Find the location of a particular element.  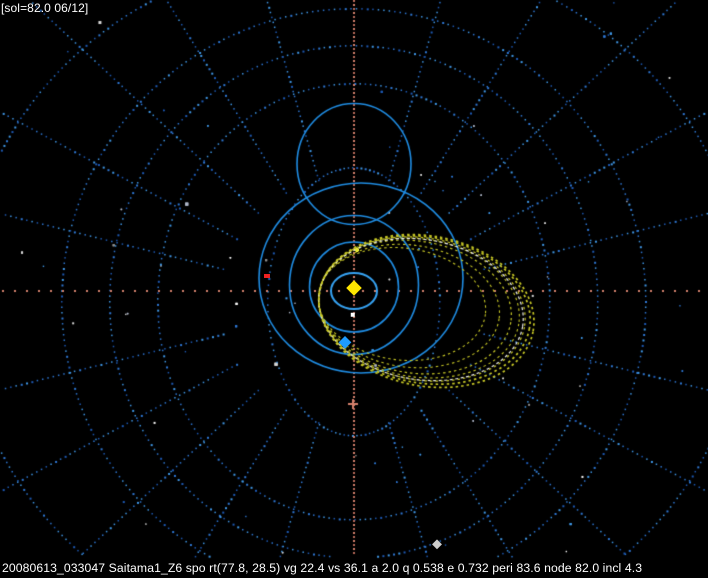

red-tick-marker is located at coordinates (267, 275).